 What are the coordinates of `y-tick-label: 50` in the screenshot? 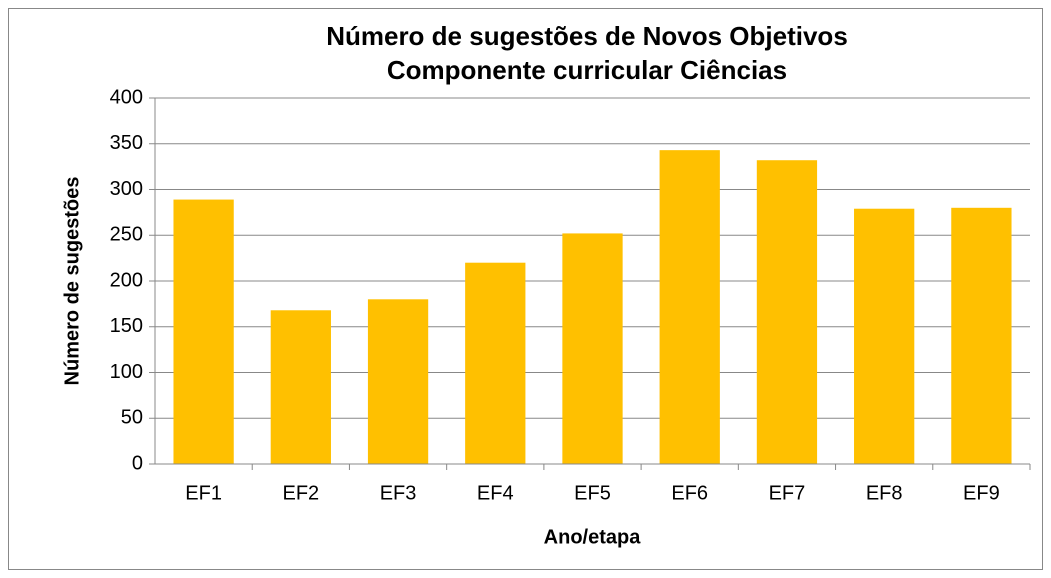 It's located at (132, 418).